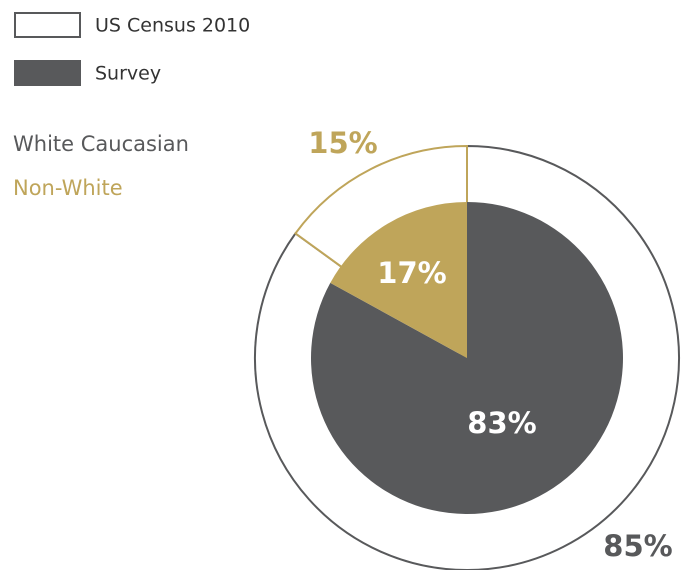 The height and width of the screenshot is (570, 689). What do you see at coordinates (128, 74) in the screenshot?
I see `legend-label: Survey` at bounding box center [128, 74].